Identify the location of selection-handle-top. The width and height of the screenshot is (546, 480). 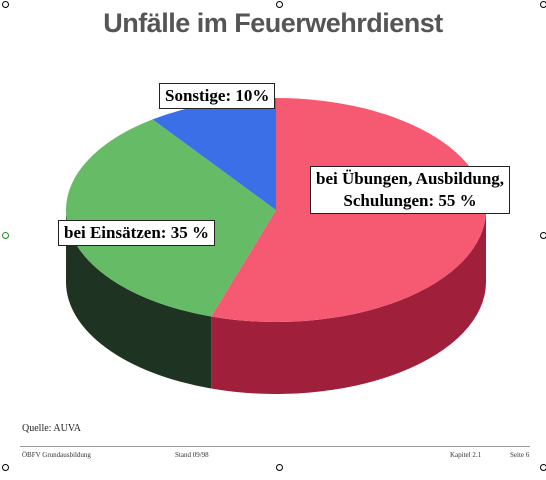
(279, 4).